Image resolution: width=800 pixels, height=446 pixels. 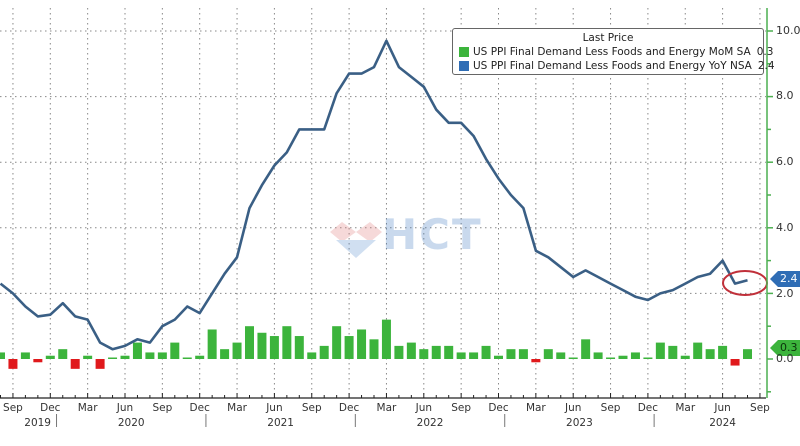 I want to click on blue-swatch-icon, so click(x=464, y=66).